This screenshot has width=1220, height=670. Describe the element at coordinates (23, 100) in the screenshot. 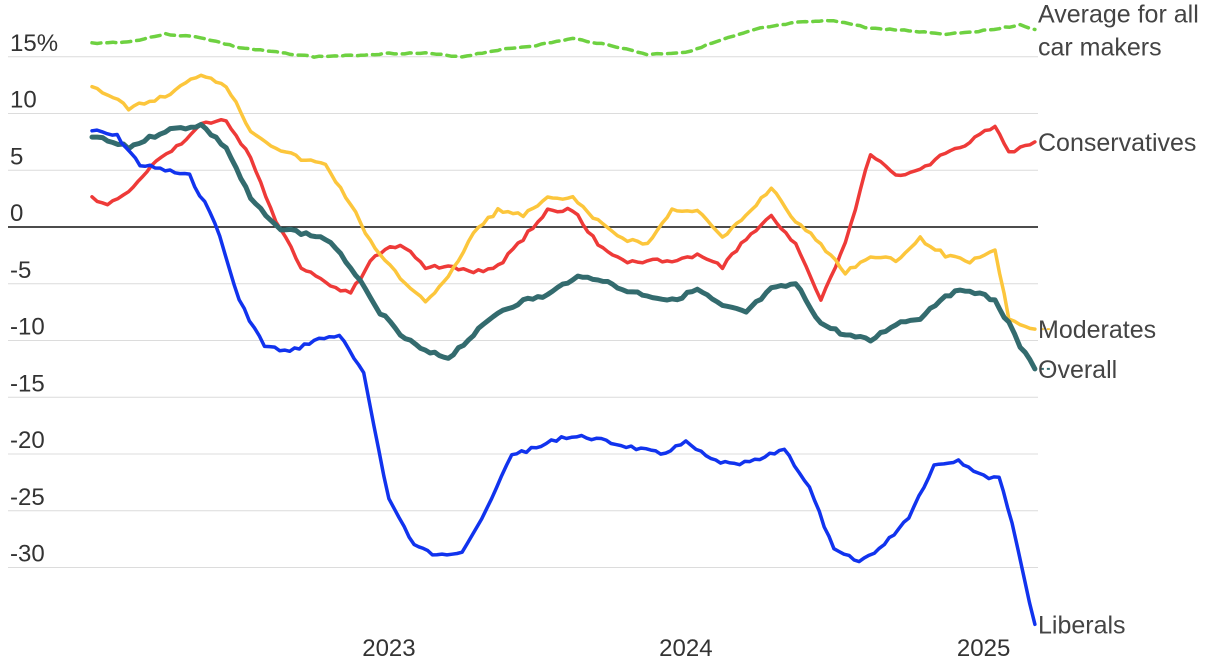

I see `y-tick-label: 10` at that location.